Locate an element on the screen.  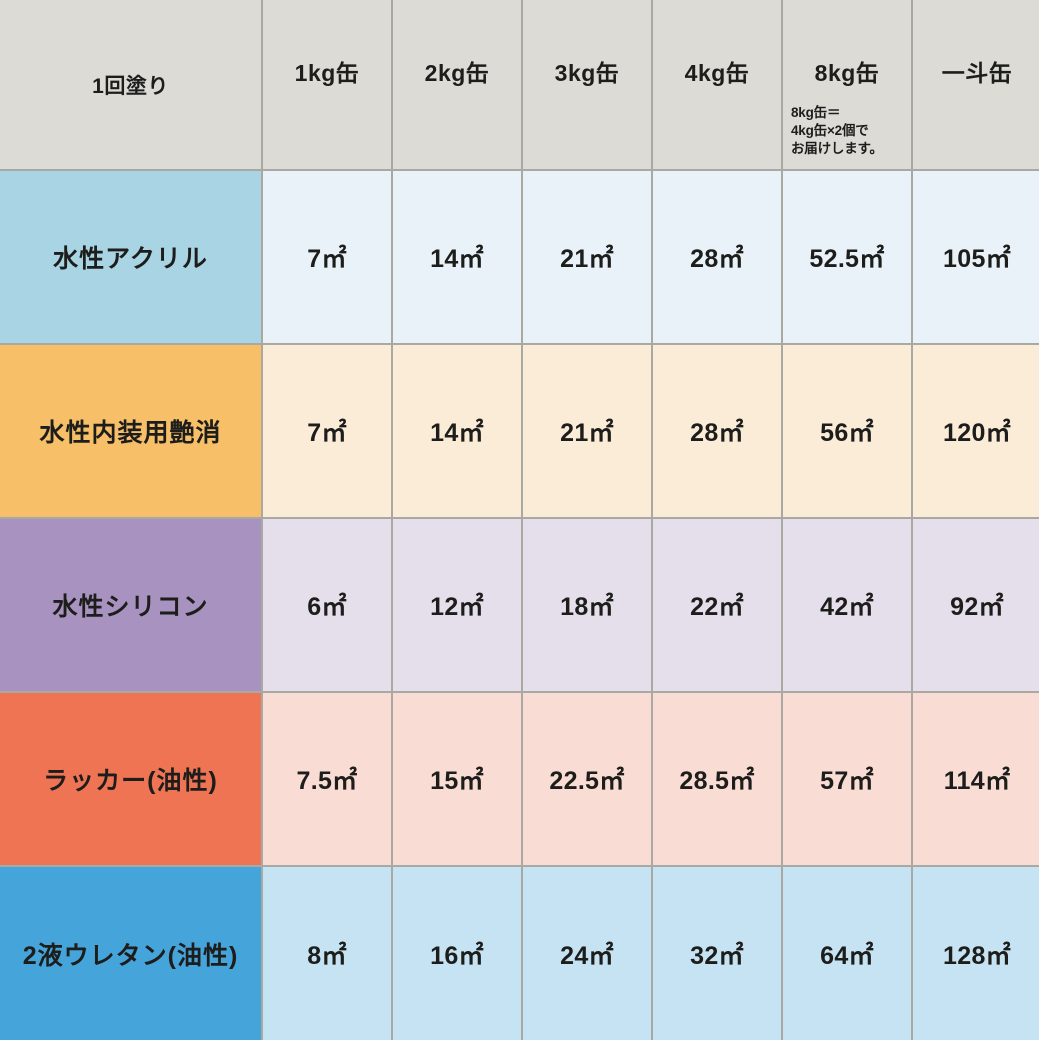
cell-2k-urethane-8kg: 64㎡ is located at coordinates (847, 953).